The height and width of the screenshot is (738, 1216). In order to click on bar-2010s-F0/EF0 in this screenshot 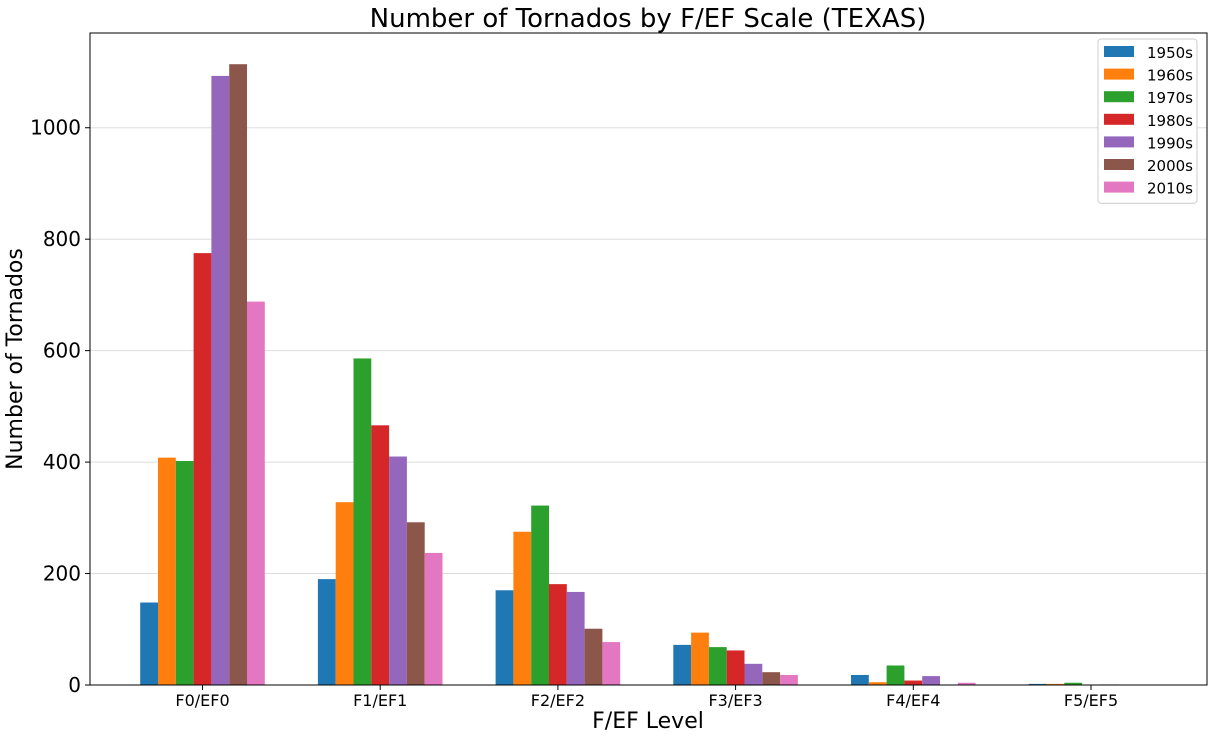, I will do `click(256, 493)`.